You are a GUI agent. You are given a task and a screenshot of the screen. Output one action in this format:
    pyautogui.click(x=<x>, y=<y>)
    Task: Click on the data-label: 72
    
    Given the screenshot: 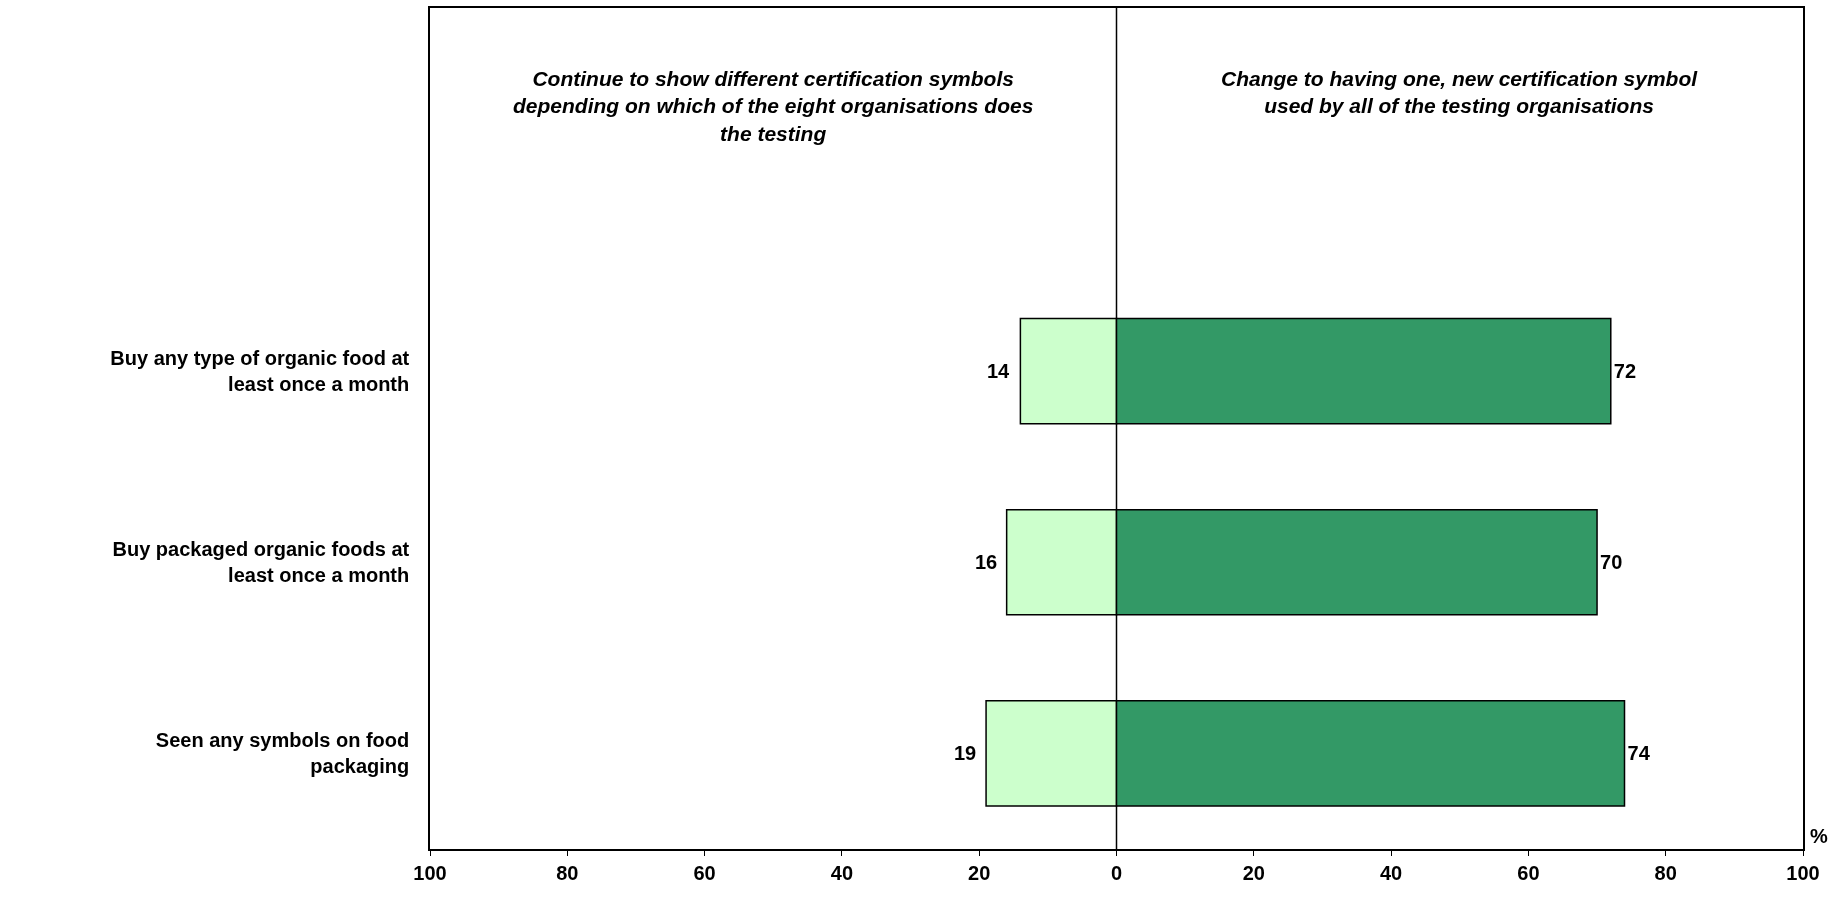 What is the action you would take?
    pyautogui.click(x=1625, y=371)
    